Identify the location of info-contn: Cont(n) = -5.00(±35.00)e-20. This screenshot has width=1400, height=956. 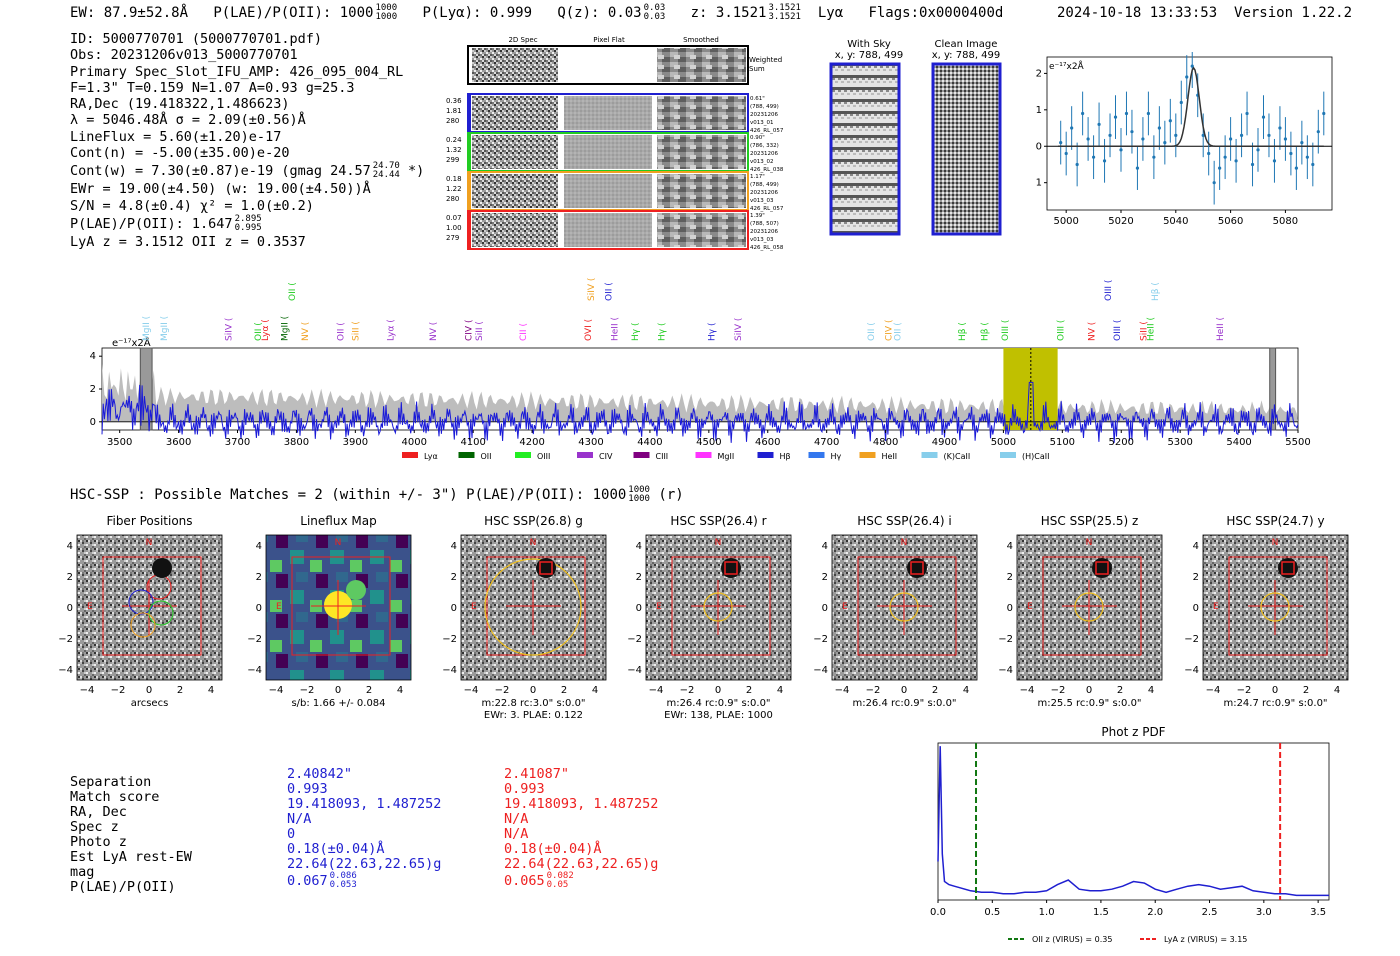
(180, 153).